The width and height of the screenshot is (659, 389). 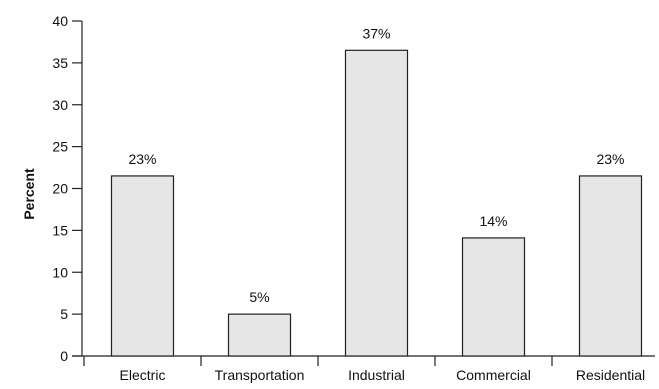 I want to click on y-tick-label: 15, so click(x=60, y=230).